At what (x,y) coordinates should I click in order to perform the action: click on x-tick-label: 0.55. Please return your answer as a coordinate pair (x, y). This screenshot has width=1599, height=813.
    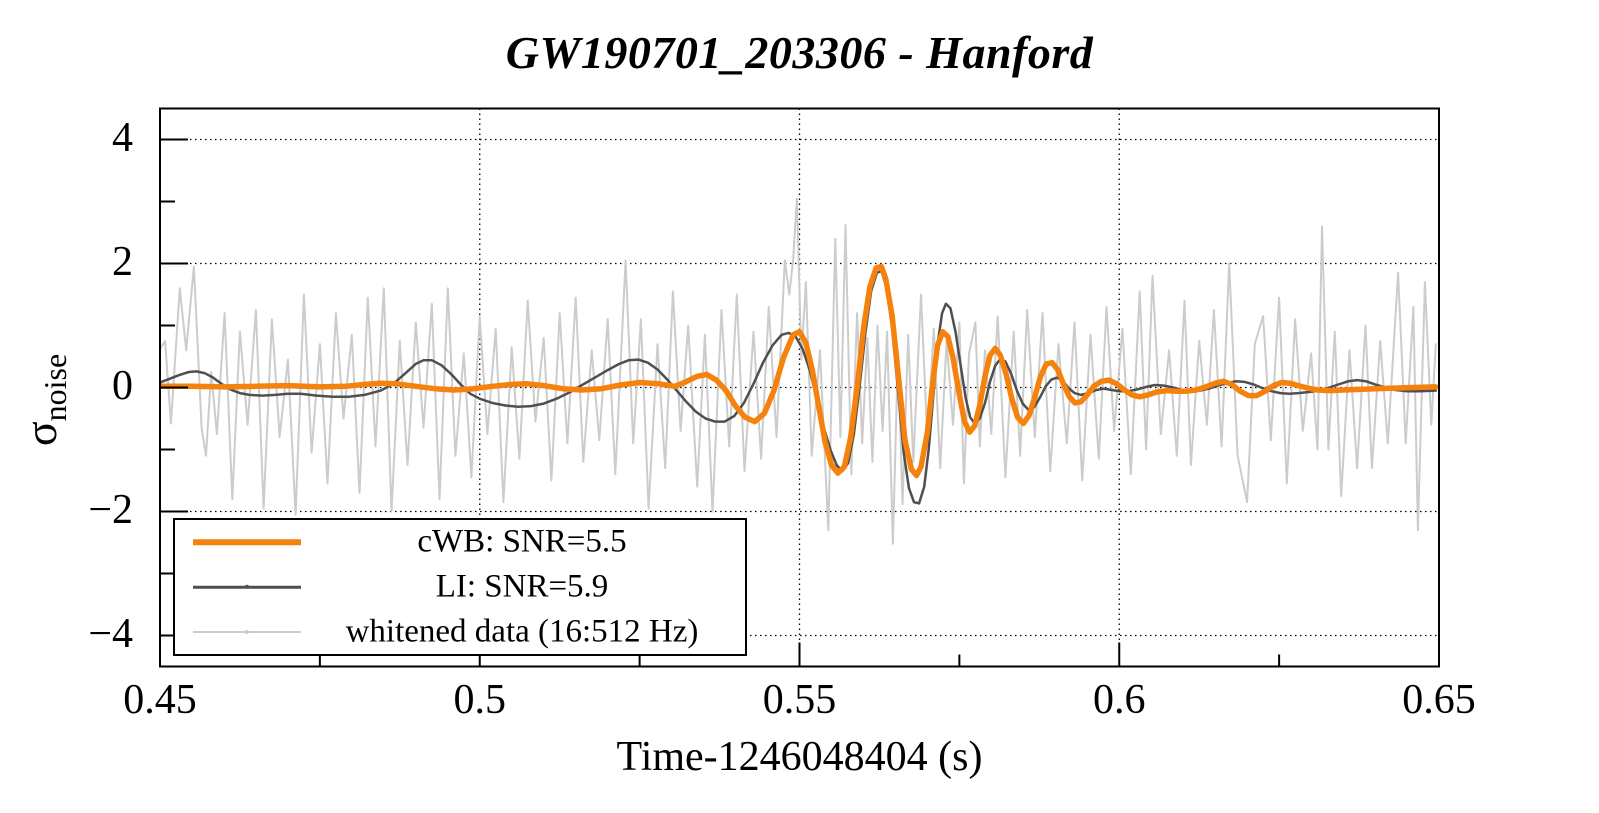
    Looking at the image, I should click on (799, 700).